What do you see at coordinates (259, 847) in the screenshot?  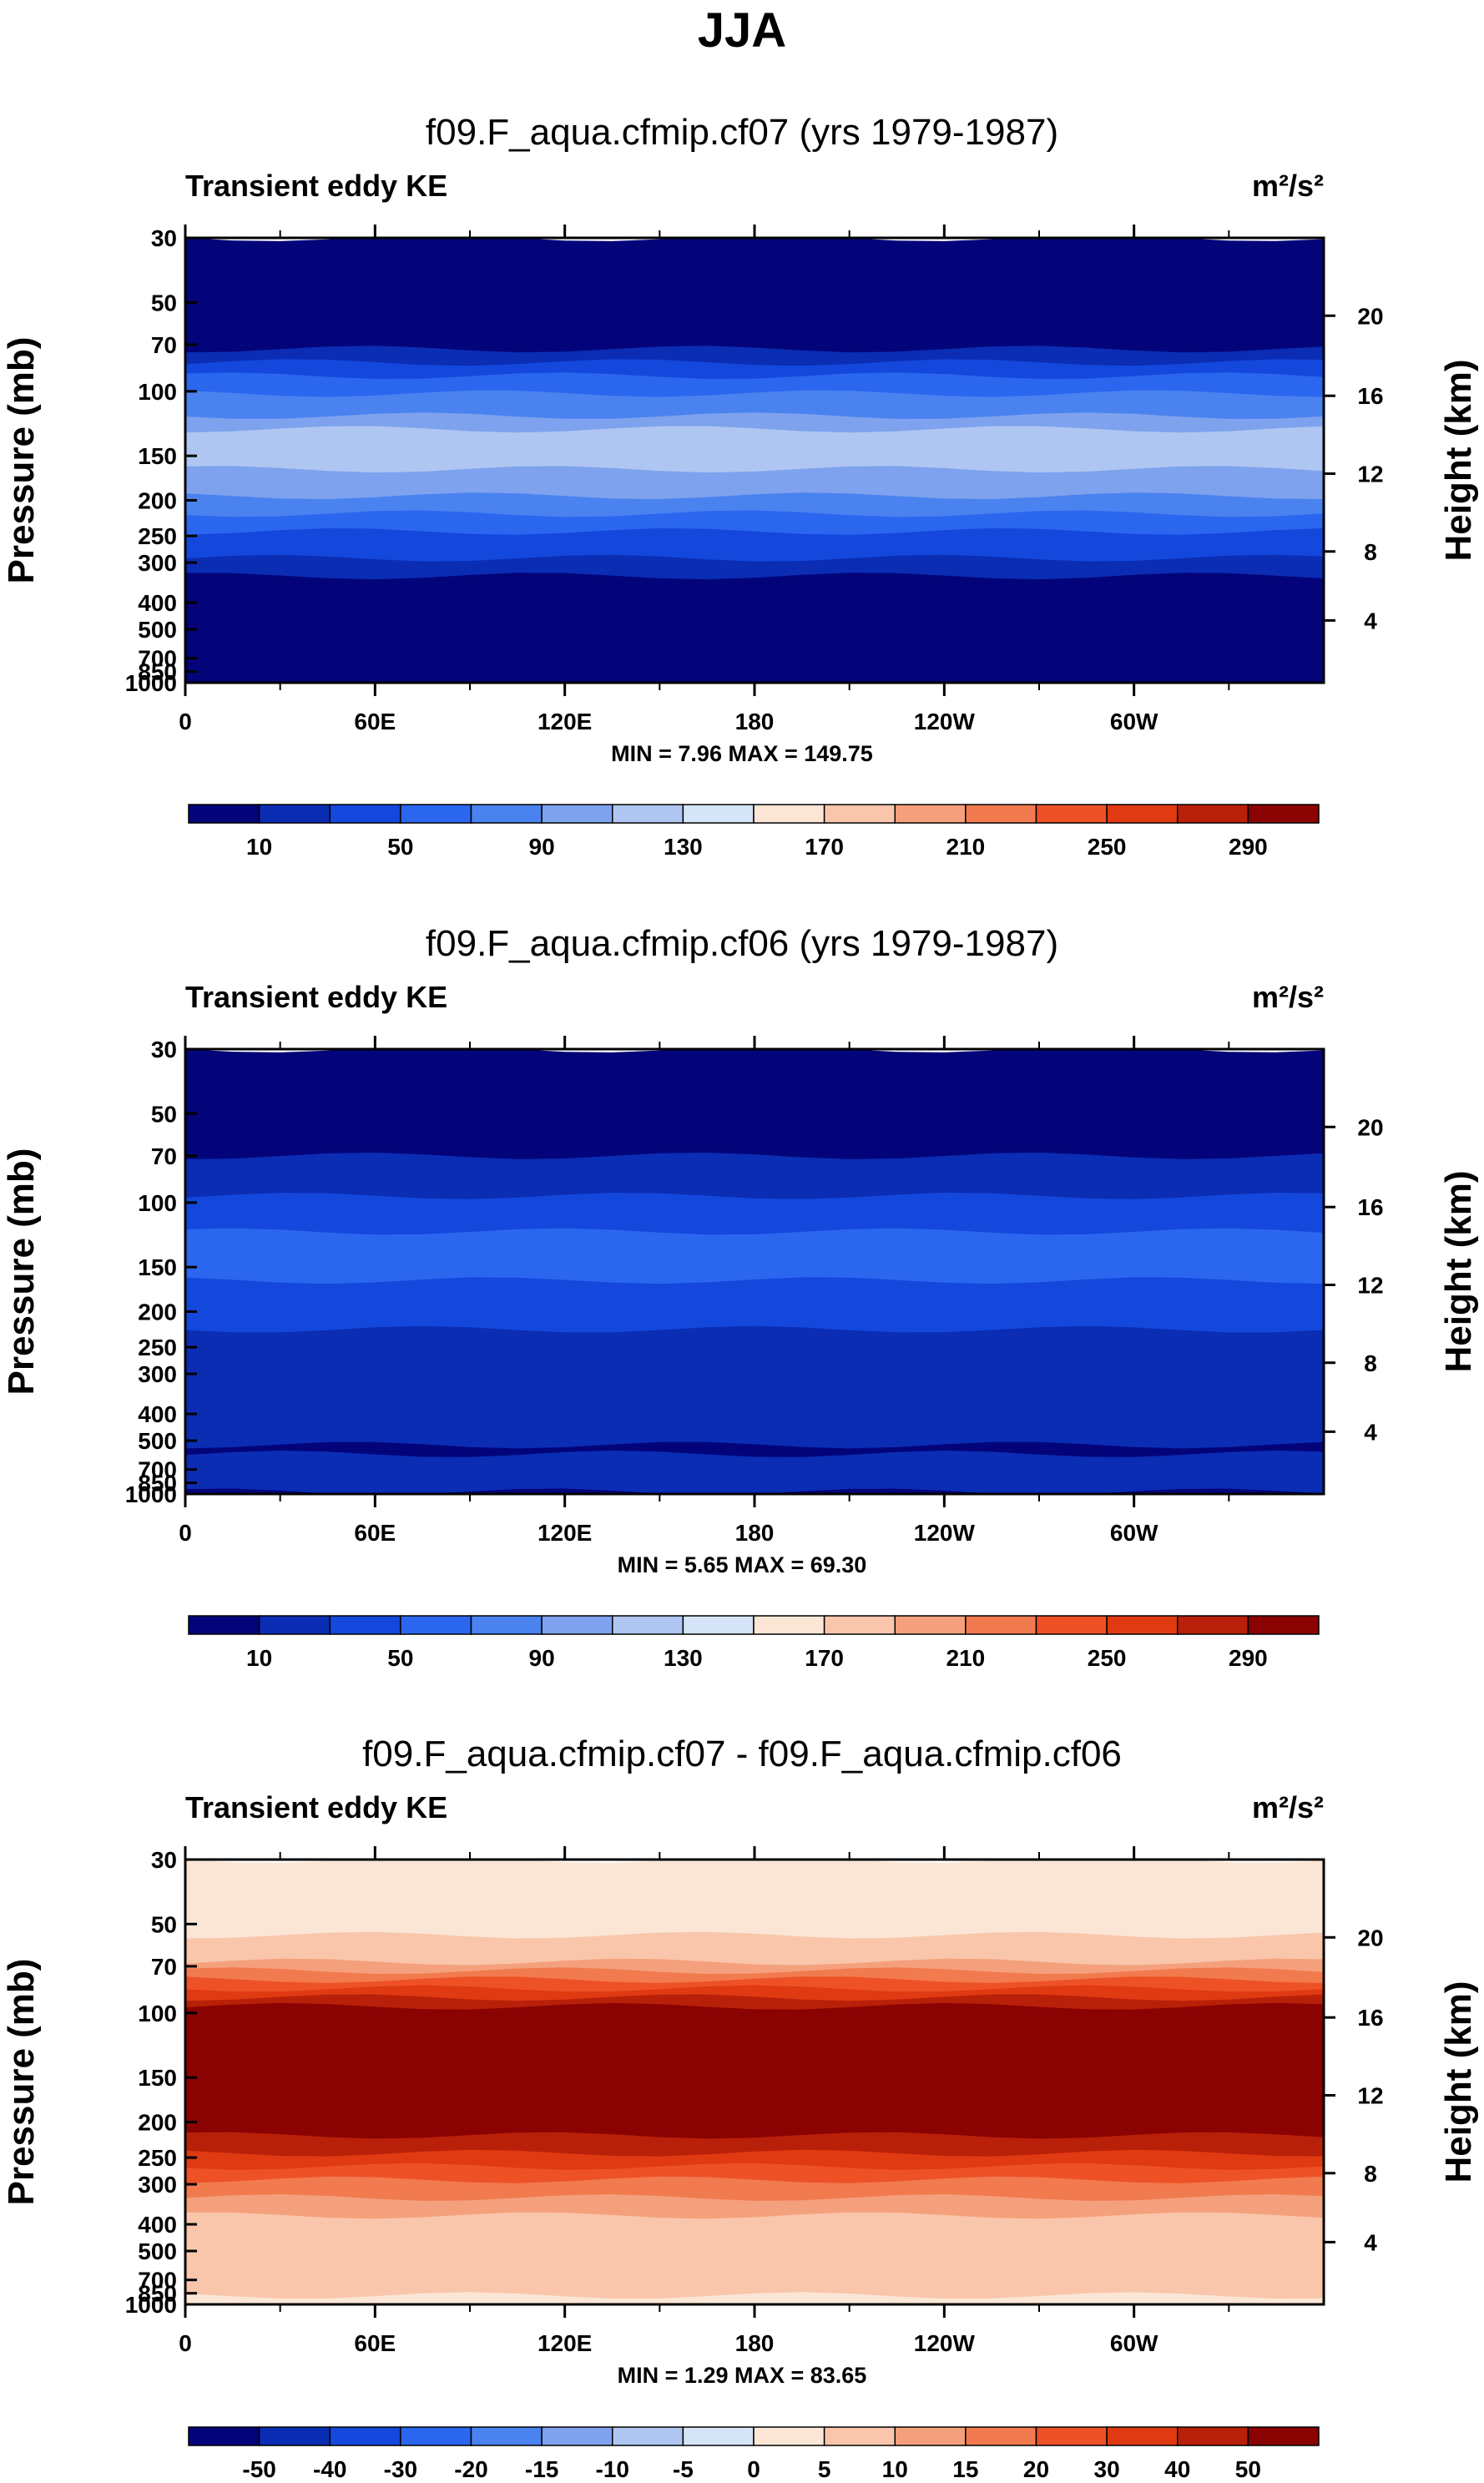 I see `colorbar-label: 10` at bounding box center [259, 847].